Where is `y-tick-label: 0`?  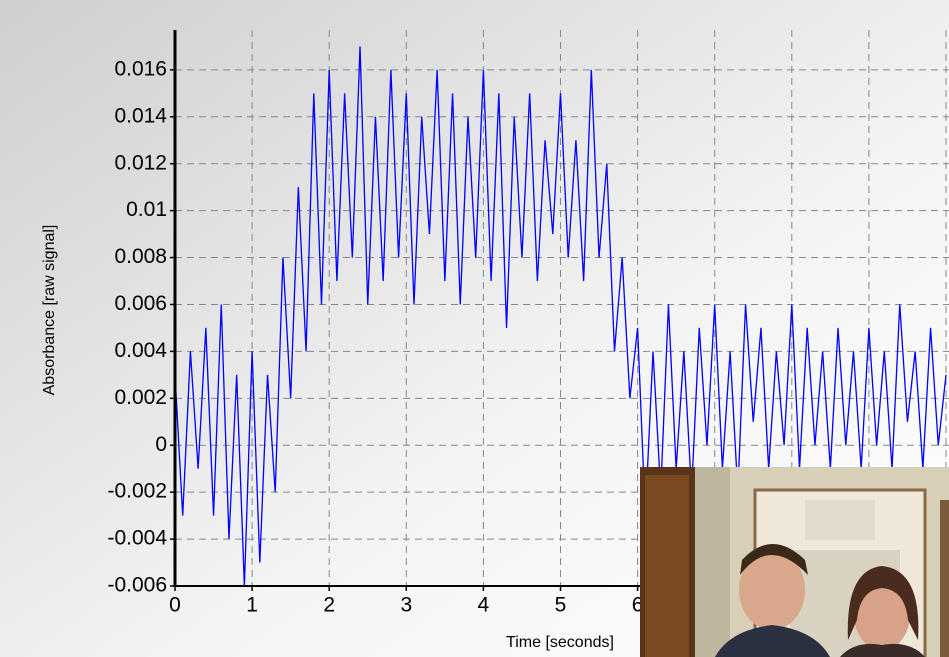 y-tick-label: 0 is located at coordinates (161, 444).